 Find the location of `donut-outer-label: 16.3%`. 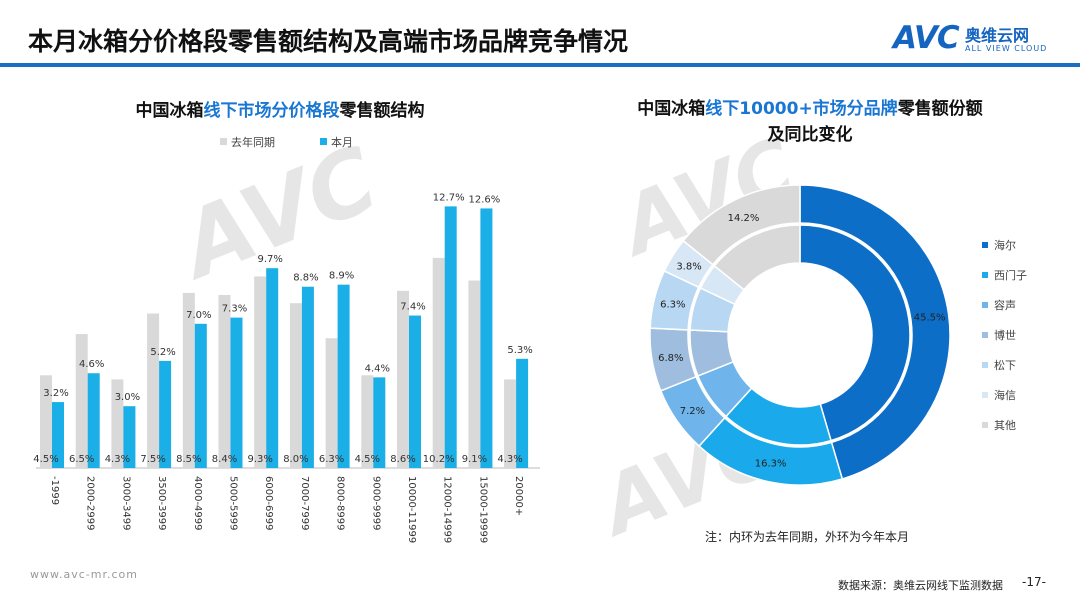

donut-outer-label: 16.3% is located at coordinates (771, 464).